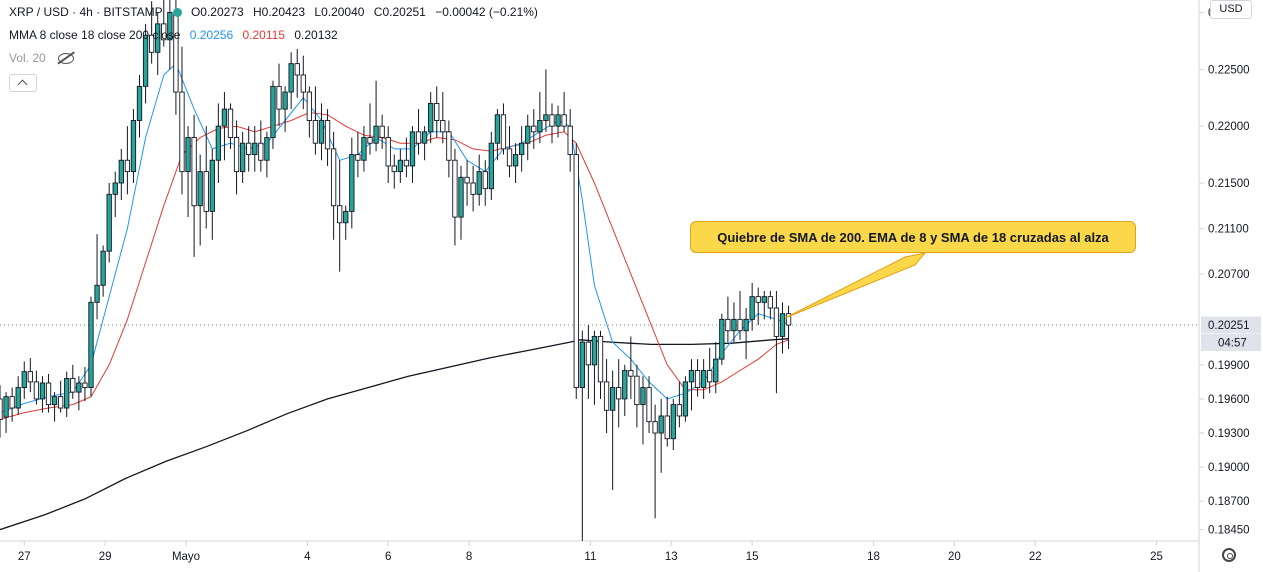 The height and width of the screenshot is (572, 1263). Describe the element at coordinates (23, 83) in the screenshot. I see `collapse-legend-button` at that location.